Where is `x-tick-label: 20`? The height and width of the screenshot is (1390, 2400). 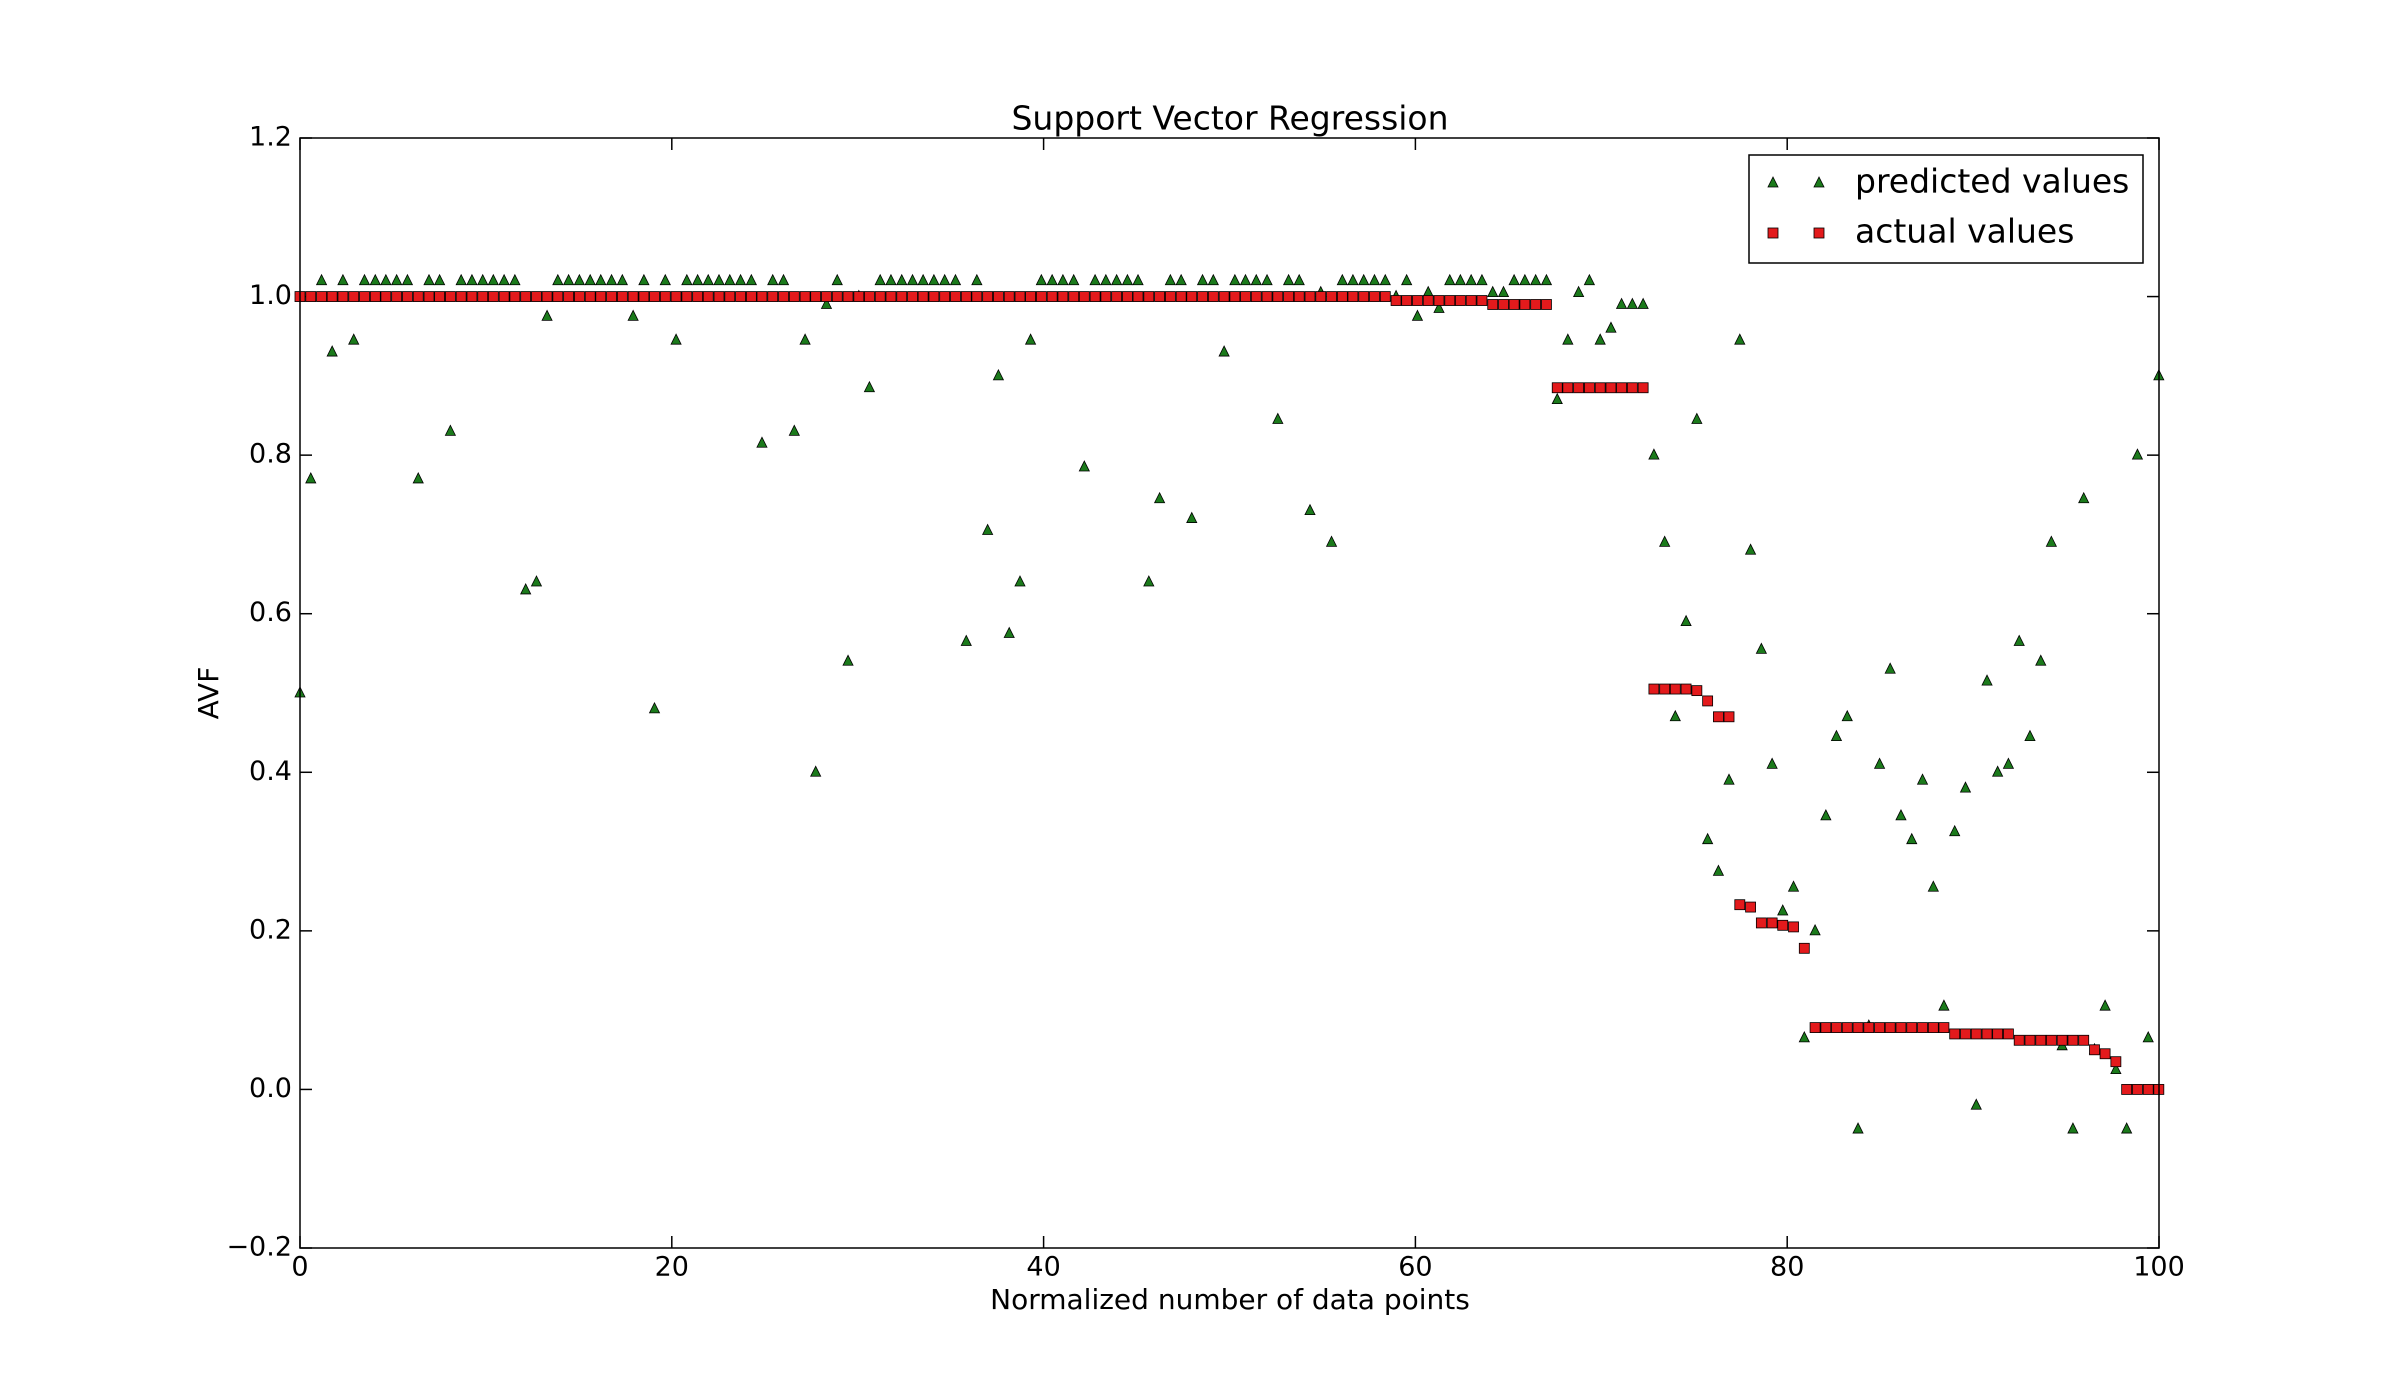
x-tick-label: 20 is located at coordinates (672, 1267).